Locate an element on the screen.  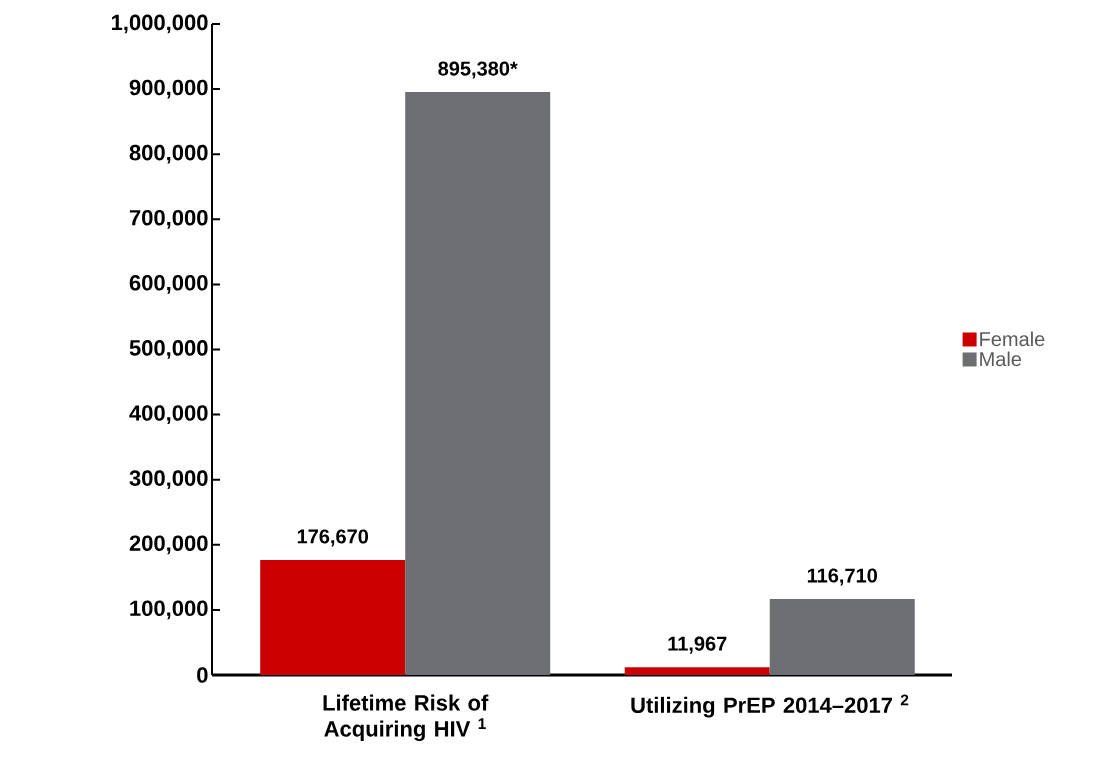
y-tick-label: 400,000 is located at coordinates (168, 414).